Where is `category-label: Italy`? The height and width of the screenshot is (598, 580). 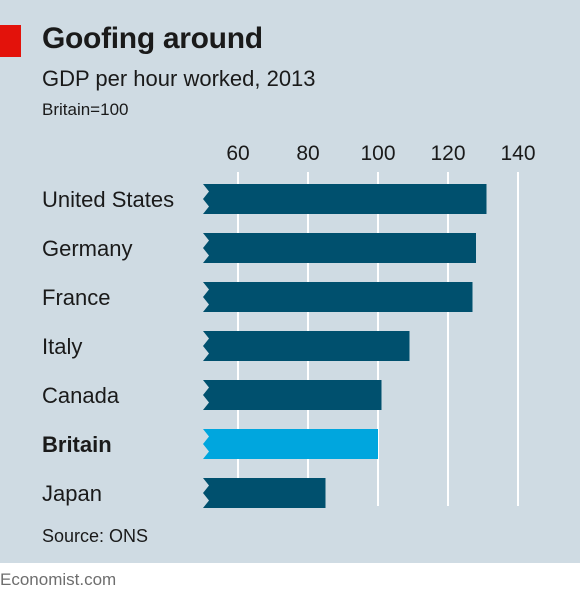
category-label: Italy is located at coordinates (62, 346).